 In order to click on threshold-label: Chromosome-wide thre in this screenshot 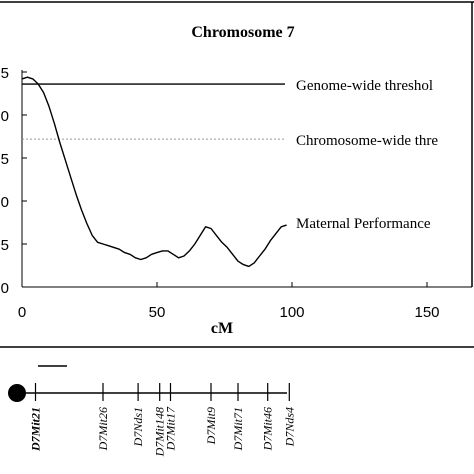, I will do `click(367, 141)`.